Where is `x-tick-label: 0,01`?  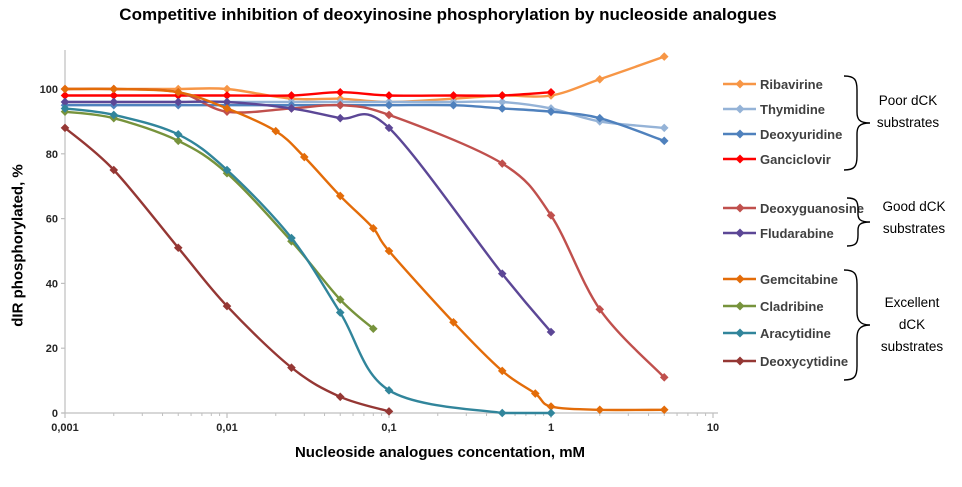
x-tick-label: 0,01 is located at coordinates (226, 428).